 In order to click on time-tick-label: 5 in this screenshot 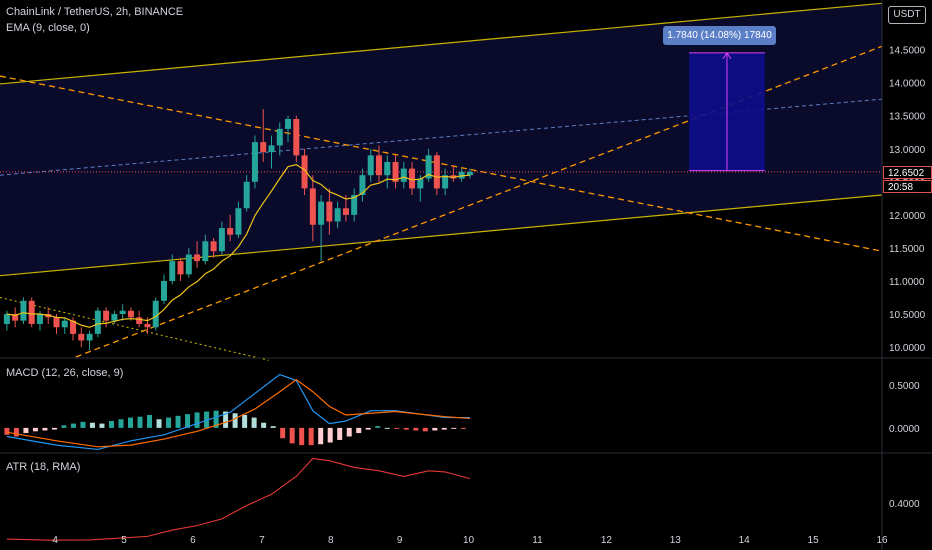, I will do `click(124, 540)`.